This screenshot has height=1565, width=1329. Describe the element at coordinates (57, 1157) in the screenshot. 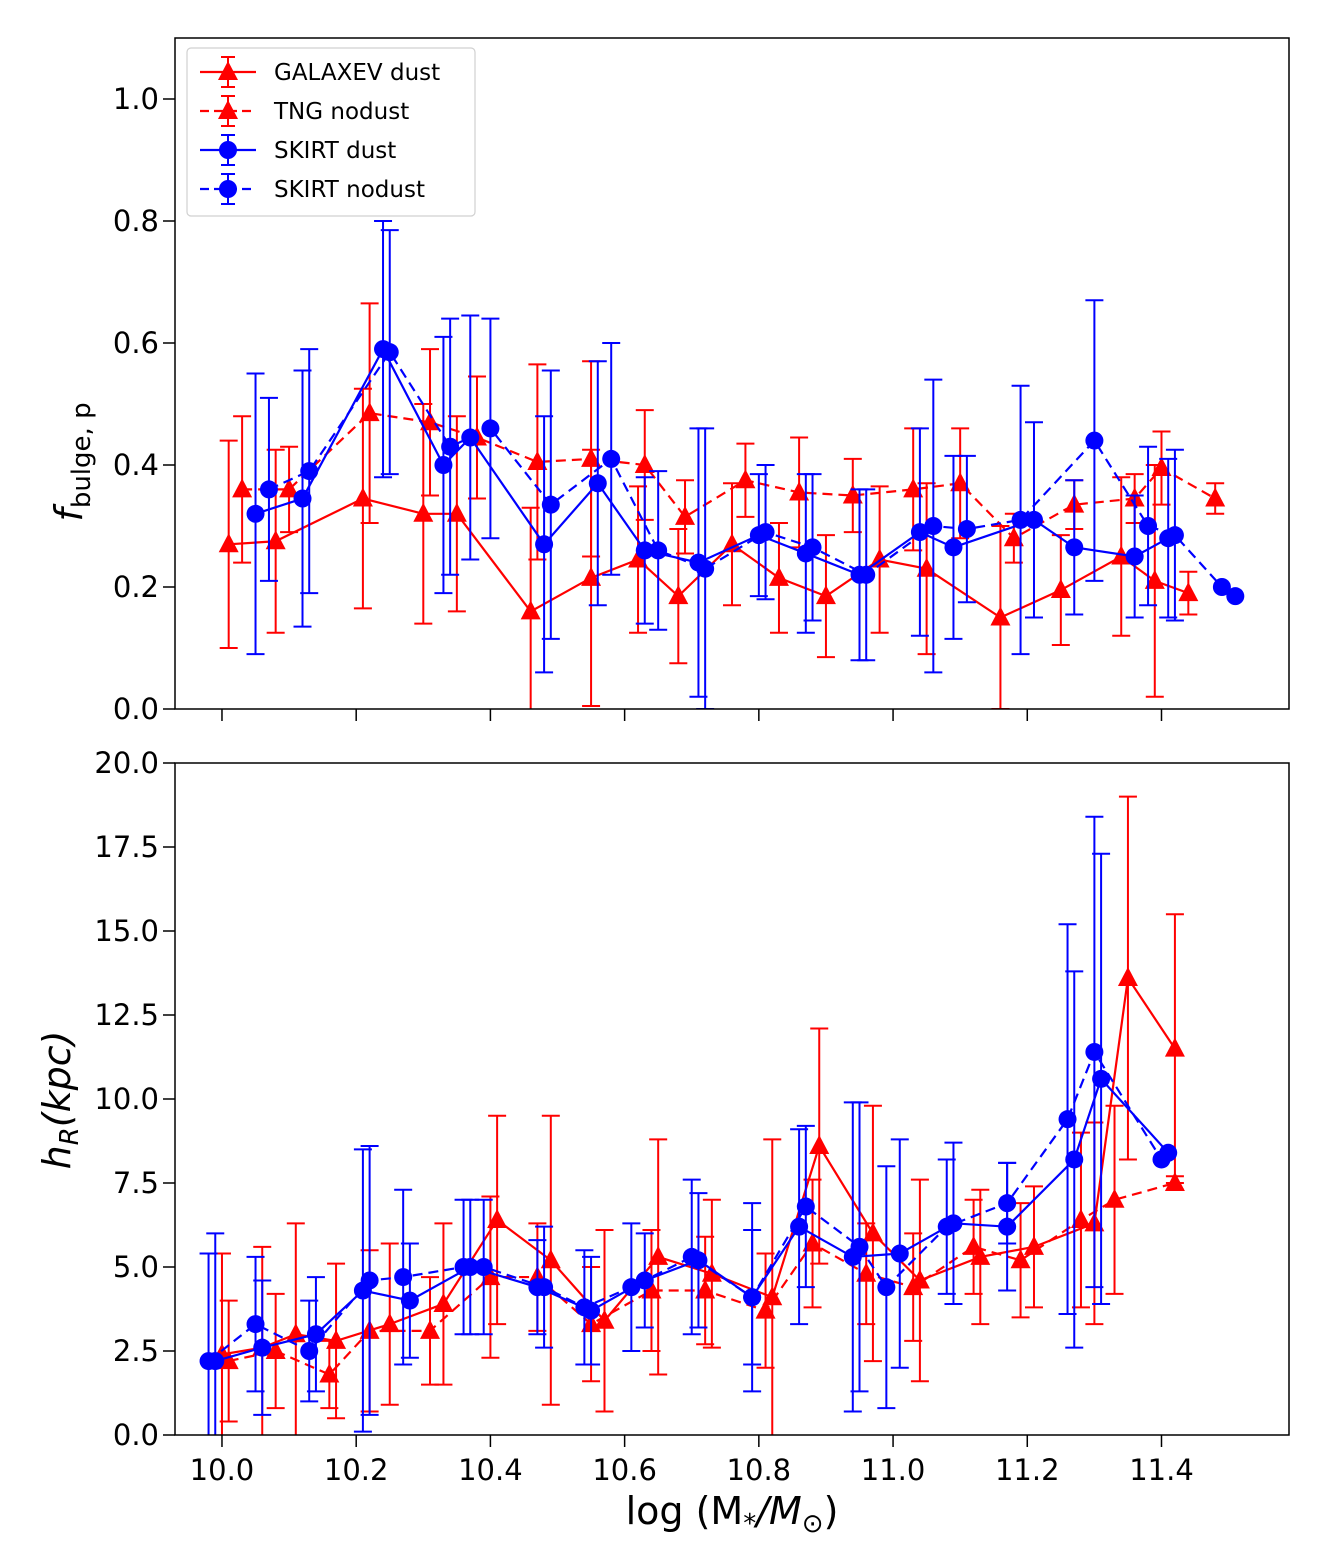

I see `bottom-y-label-main: h` at that location.